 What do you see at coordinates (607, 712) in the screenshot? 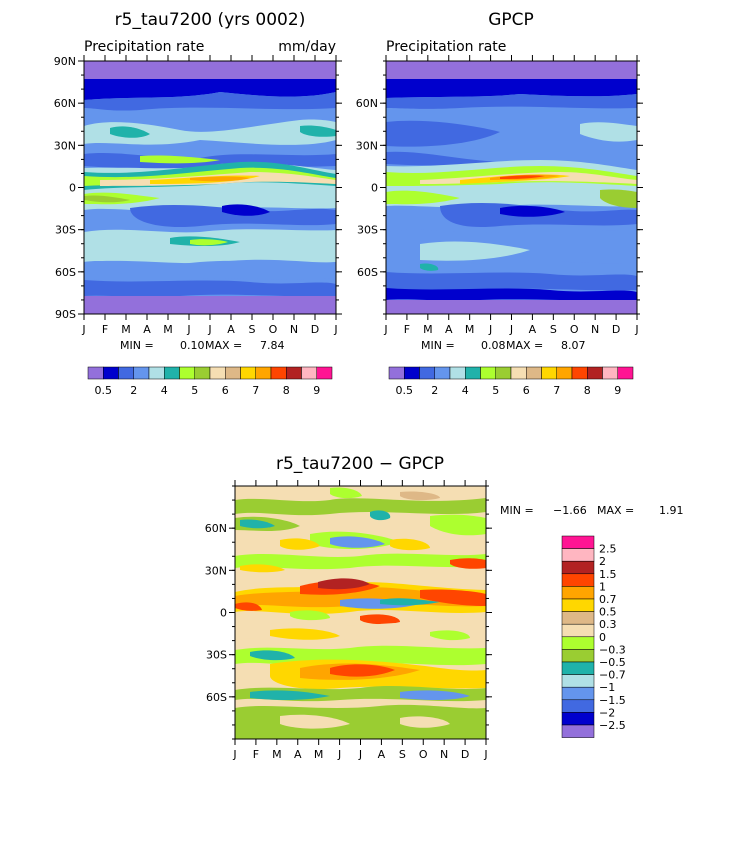
I see `diff-colorbar-label: −2` at bounding box center [607, 712].